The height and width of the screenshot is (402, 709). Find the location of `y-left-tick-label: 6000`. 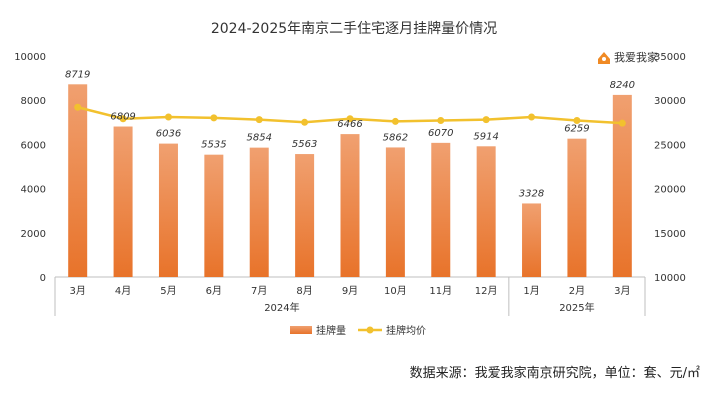

y-left-tick-label: 6000 is located at coordinates (33, 145).